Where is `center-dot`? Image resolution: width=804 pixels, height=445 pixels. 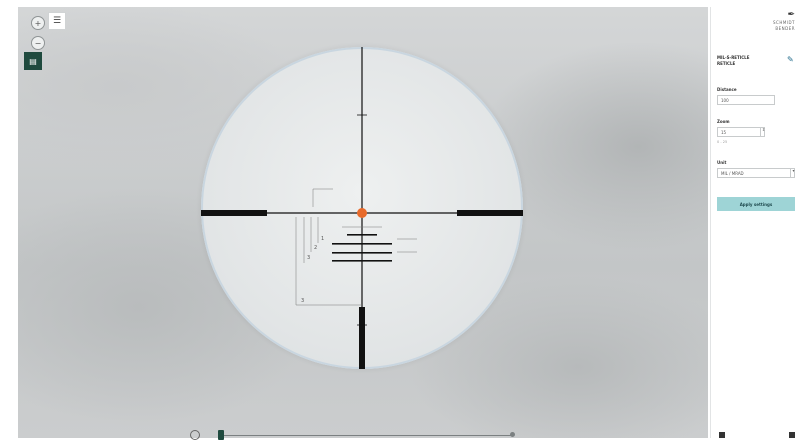 center-dot is located at coordinates (362, 213).